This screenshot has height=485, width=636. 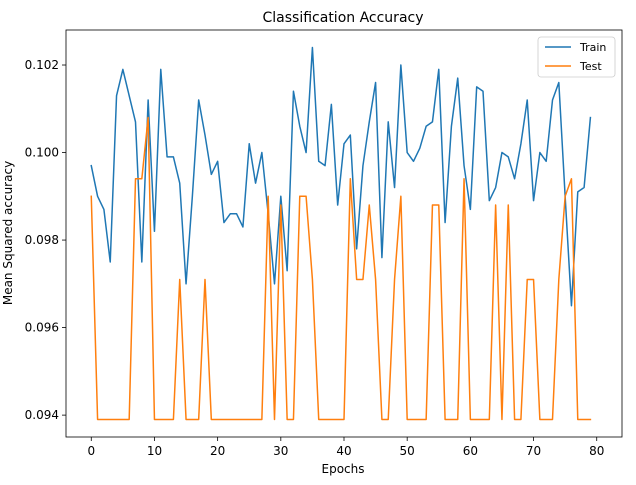 What do you see at coordinates (91, 451) in the screenshot?
I see `x-tick-label-0: 0` at bounding box center [91, 451].